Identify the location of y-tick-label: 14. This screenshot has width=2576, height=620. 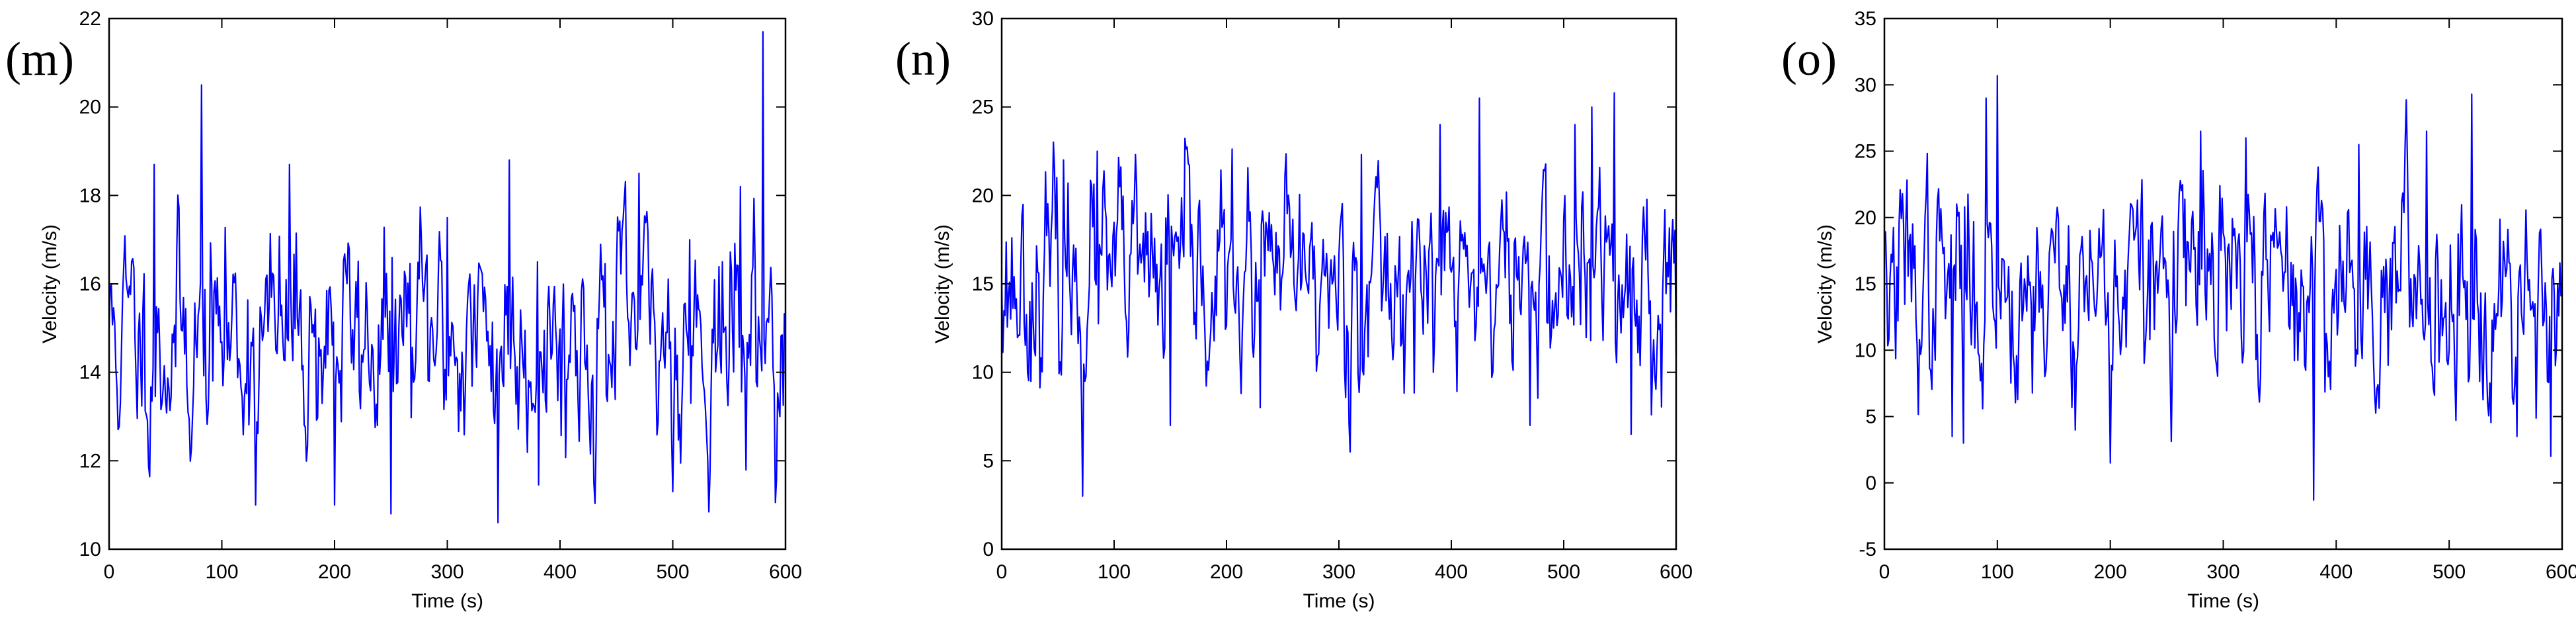
(90, 373).